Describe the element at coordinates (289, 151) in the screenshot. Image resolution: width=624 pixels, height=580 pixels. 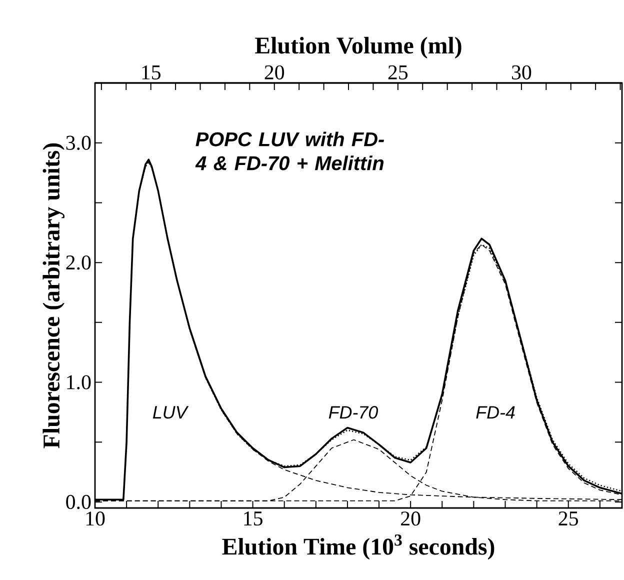
I see `text: POPC LUV with FD-4 & FD-70 + Melittin` at that location.